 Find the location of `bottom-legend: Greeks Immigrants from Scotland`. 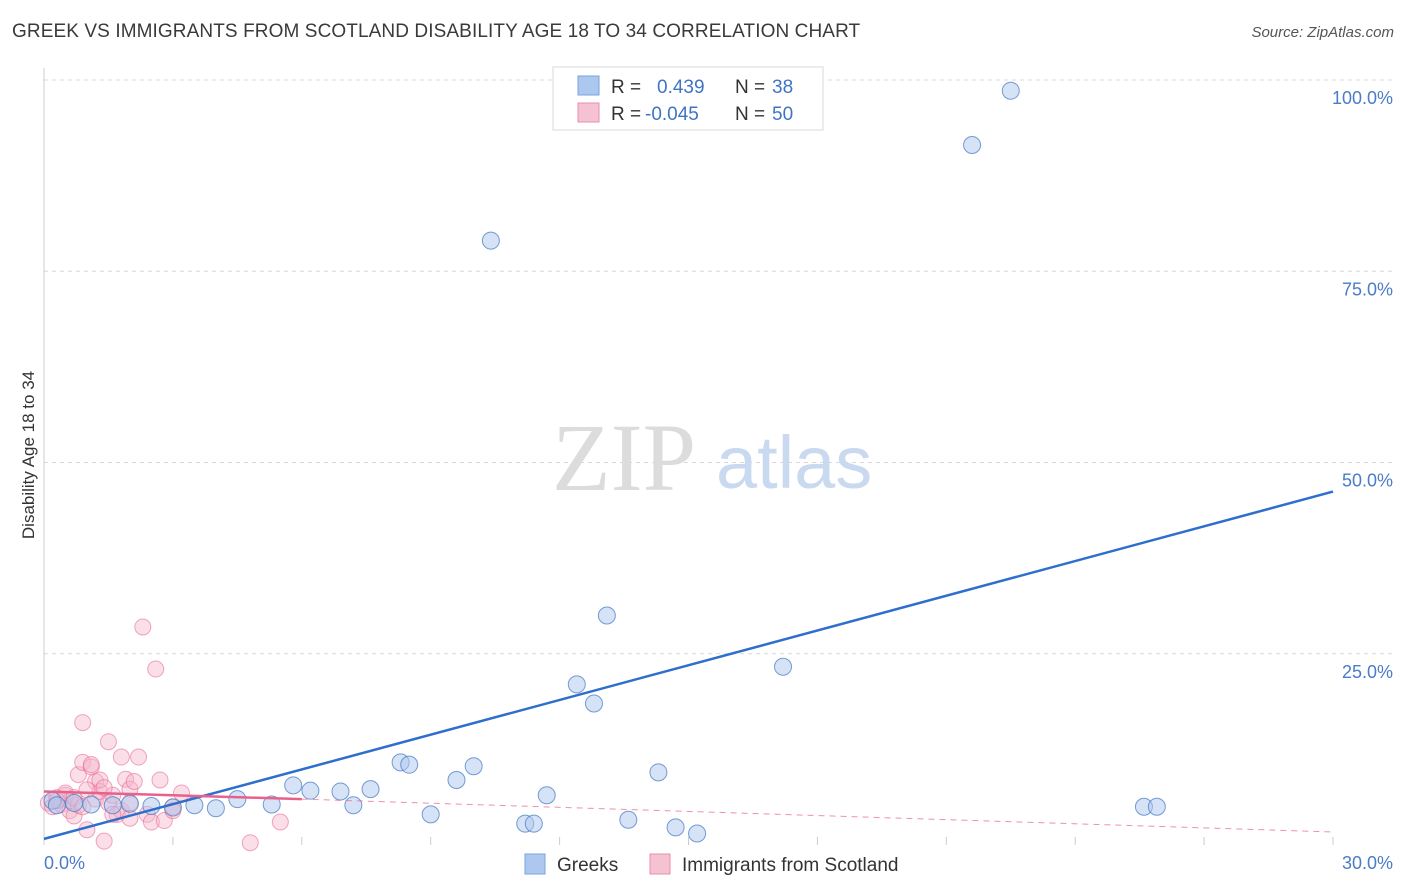

bottom-legend: Greeks Immigrants from Scotland is located at coordinates (711, 864).